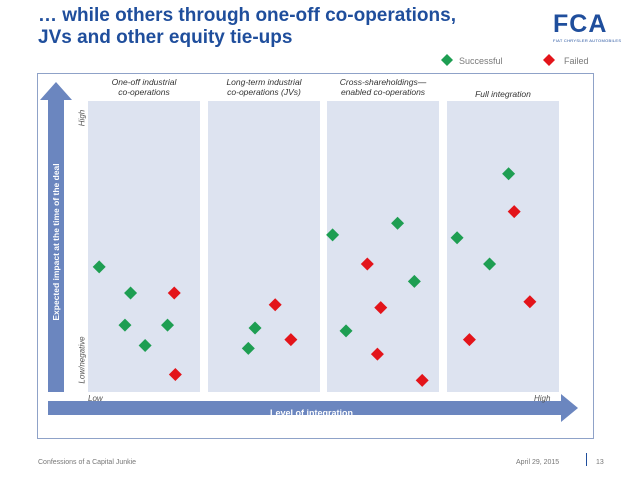 Image resolution: width=638 pixels, height=479 pixels. What do you see at coordinates (144, 92) in the screenshot?
I see `panel-label-one-off-line2: co-operations` at bounding box center [144, 92].